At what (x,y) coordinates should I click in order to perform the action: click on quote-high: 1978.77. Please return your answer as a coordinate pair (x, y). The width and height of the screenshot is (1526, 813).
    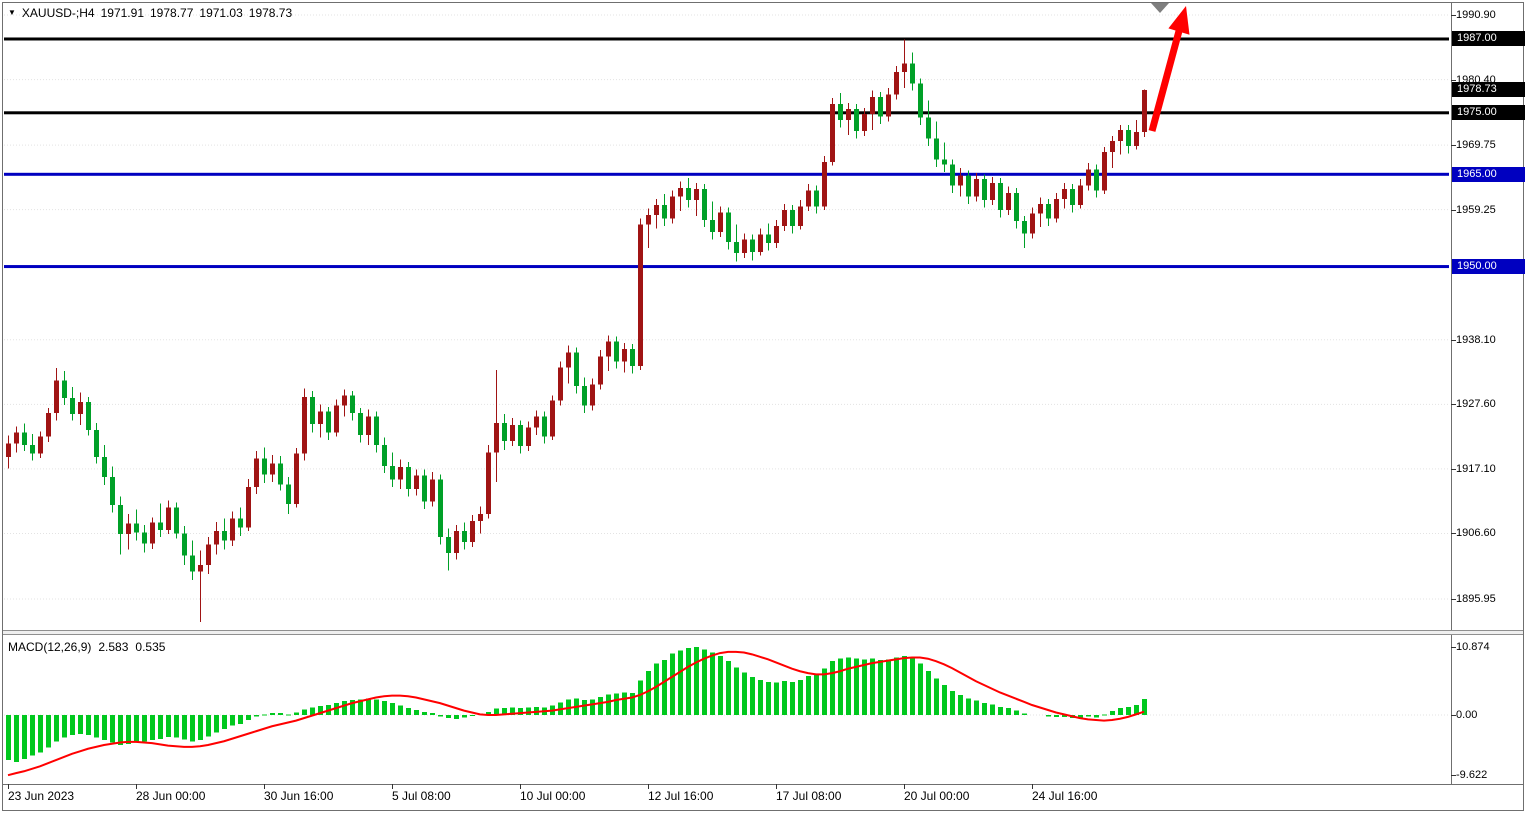
    Looking at the image, I should click on (172, 13).